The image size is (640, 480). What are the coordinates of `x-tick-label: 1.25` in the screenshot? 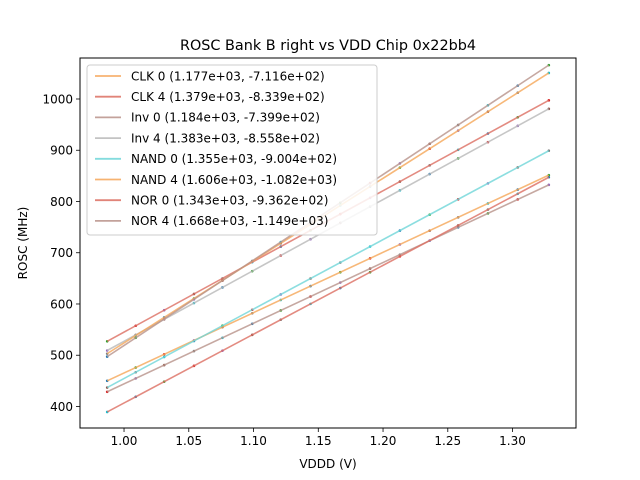 It's located at (447, 441).